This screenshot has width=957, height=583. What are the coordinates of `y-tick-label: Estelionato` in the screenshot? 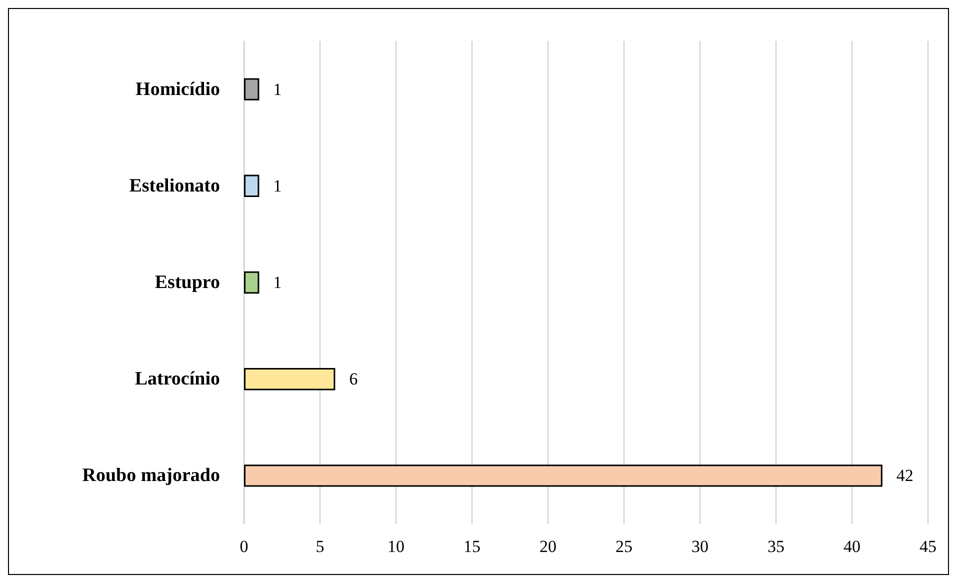 It's located at (174, 185).